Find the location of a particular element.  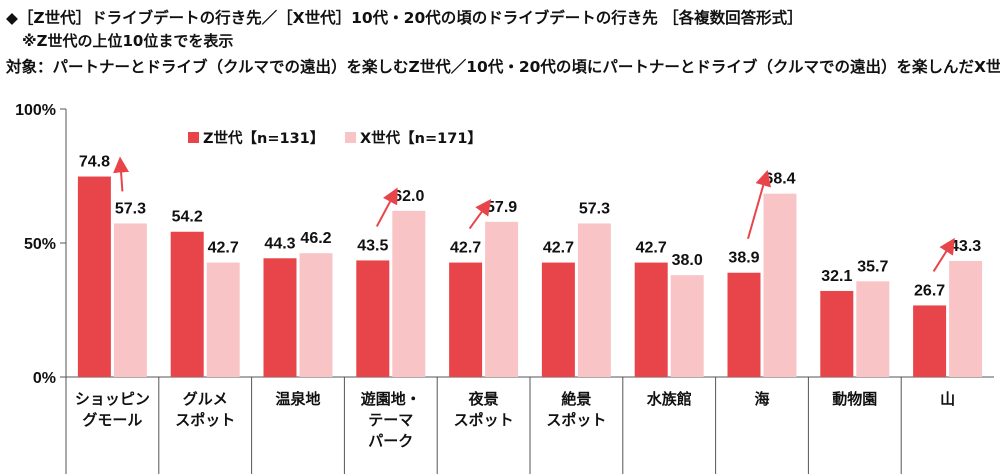

value-label-gen-x: 42.7 is located at coordinates (223, 248).